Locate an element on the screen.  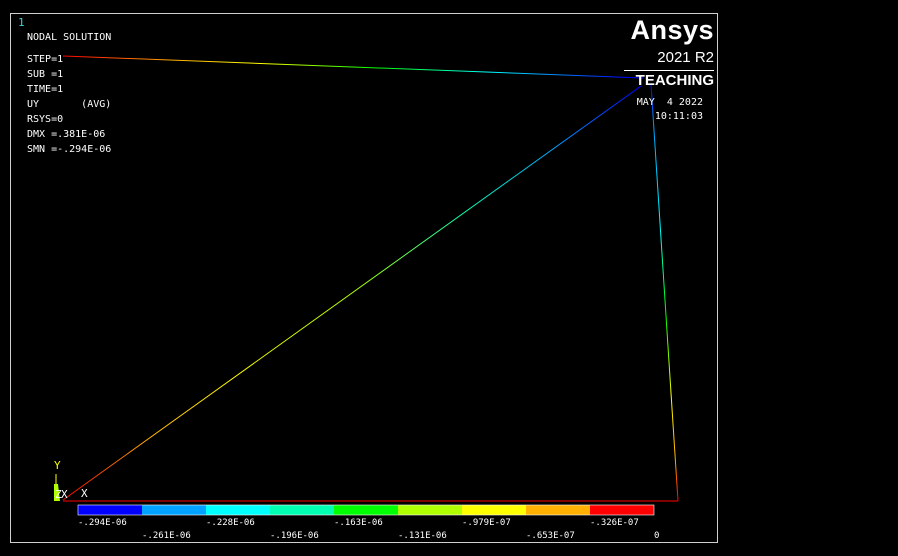
timestamp-time: 10:11:03 is located at coordinates (678, 116).